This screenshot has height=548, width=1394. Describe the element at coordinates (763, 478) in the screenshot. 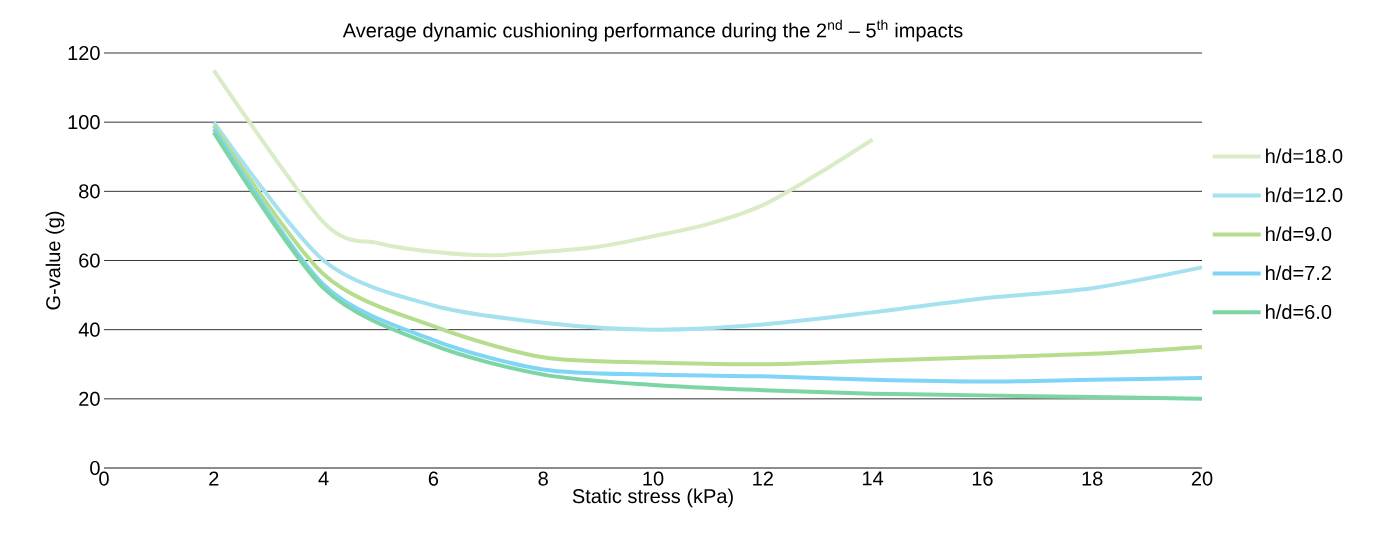

I see `x-tick-label: 12` at that location.